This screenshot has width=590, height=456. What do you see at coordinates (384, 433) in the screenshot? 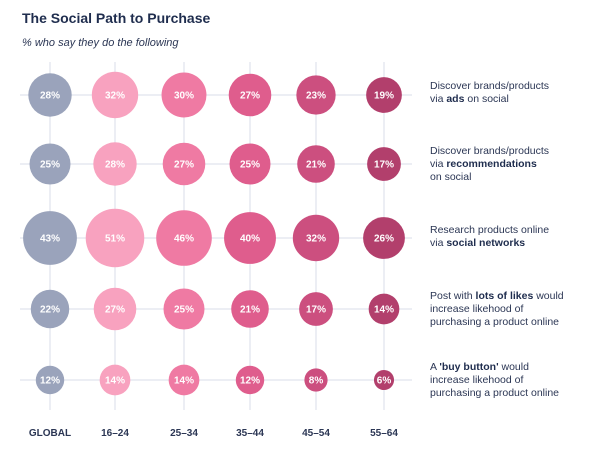
I see `column-label: 55–64` at bounding box center [384, 433].